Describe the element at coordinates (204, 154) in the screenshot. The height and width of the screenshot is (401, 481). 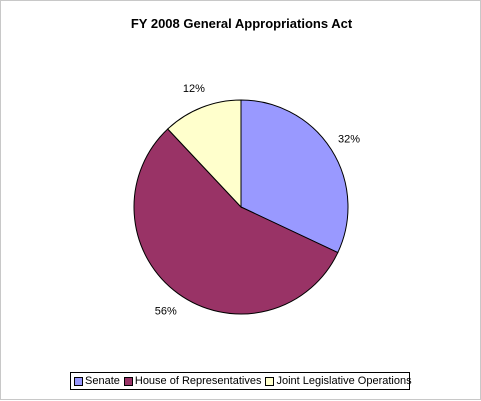
I see `pie-slice-joint` at that location.